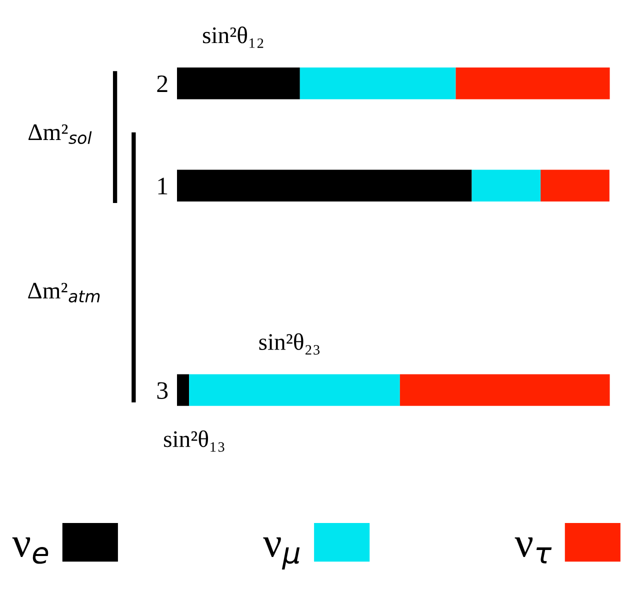  I want to click on text: Δm²$_{atm}$, so click(64, 292).